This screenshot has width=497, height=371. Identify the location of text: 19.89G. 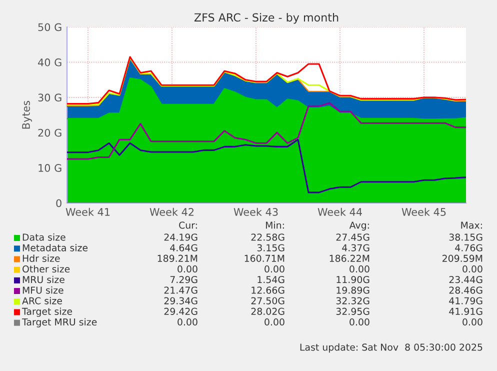
(353, 290).